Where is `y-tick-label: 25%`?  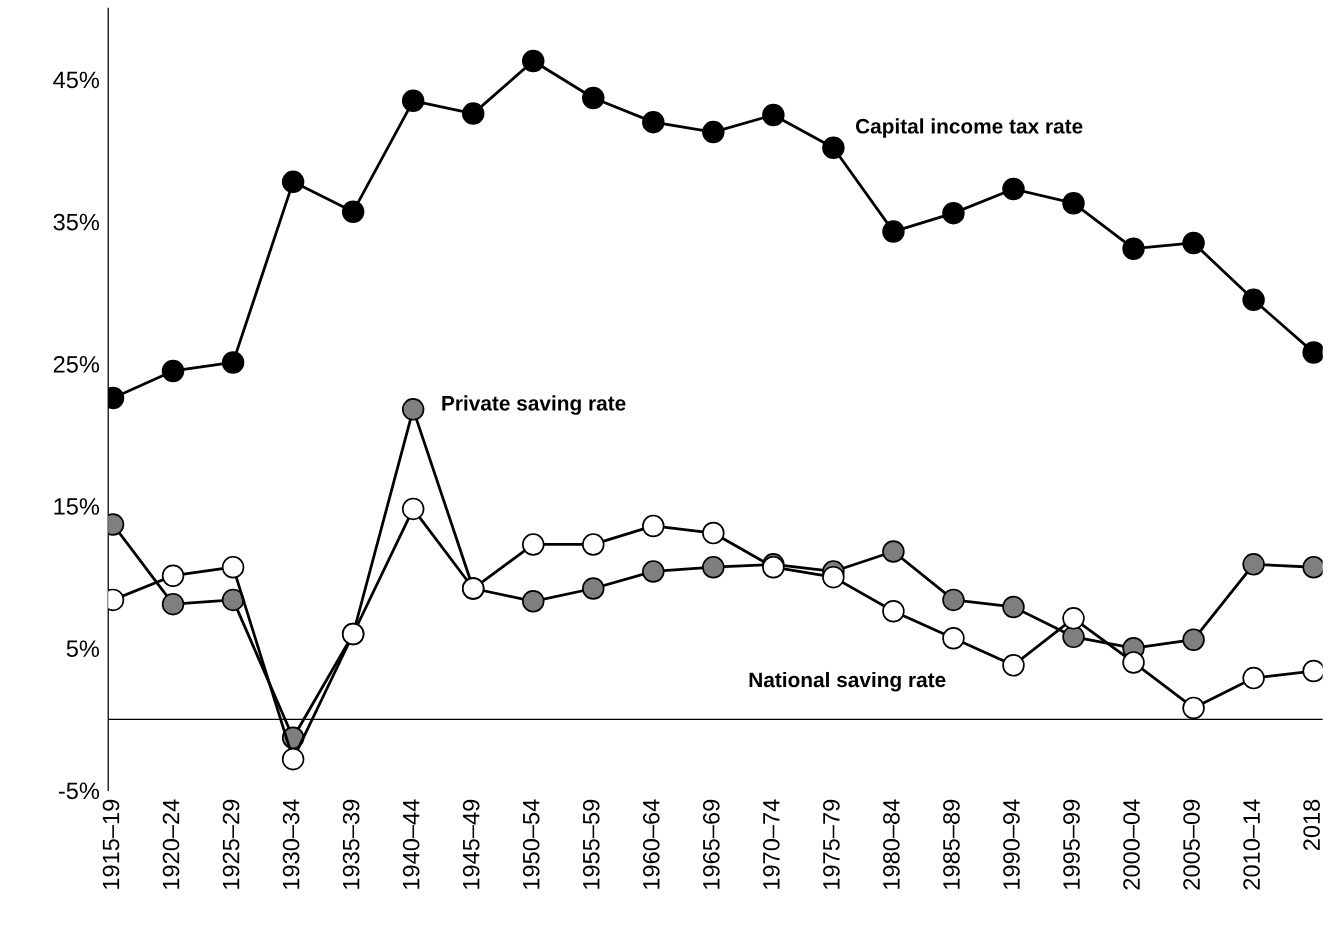 y-tick-label: 25% is located at coordinates (76, 364).